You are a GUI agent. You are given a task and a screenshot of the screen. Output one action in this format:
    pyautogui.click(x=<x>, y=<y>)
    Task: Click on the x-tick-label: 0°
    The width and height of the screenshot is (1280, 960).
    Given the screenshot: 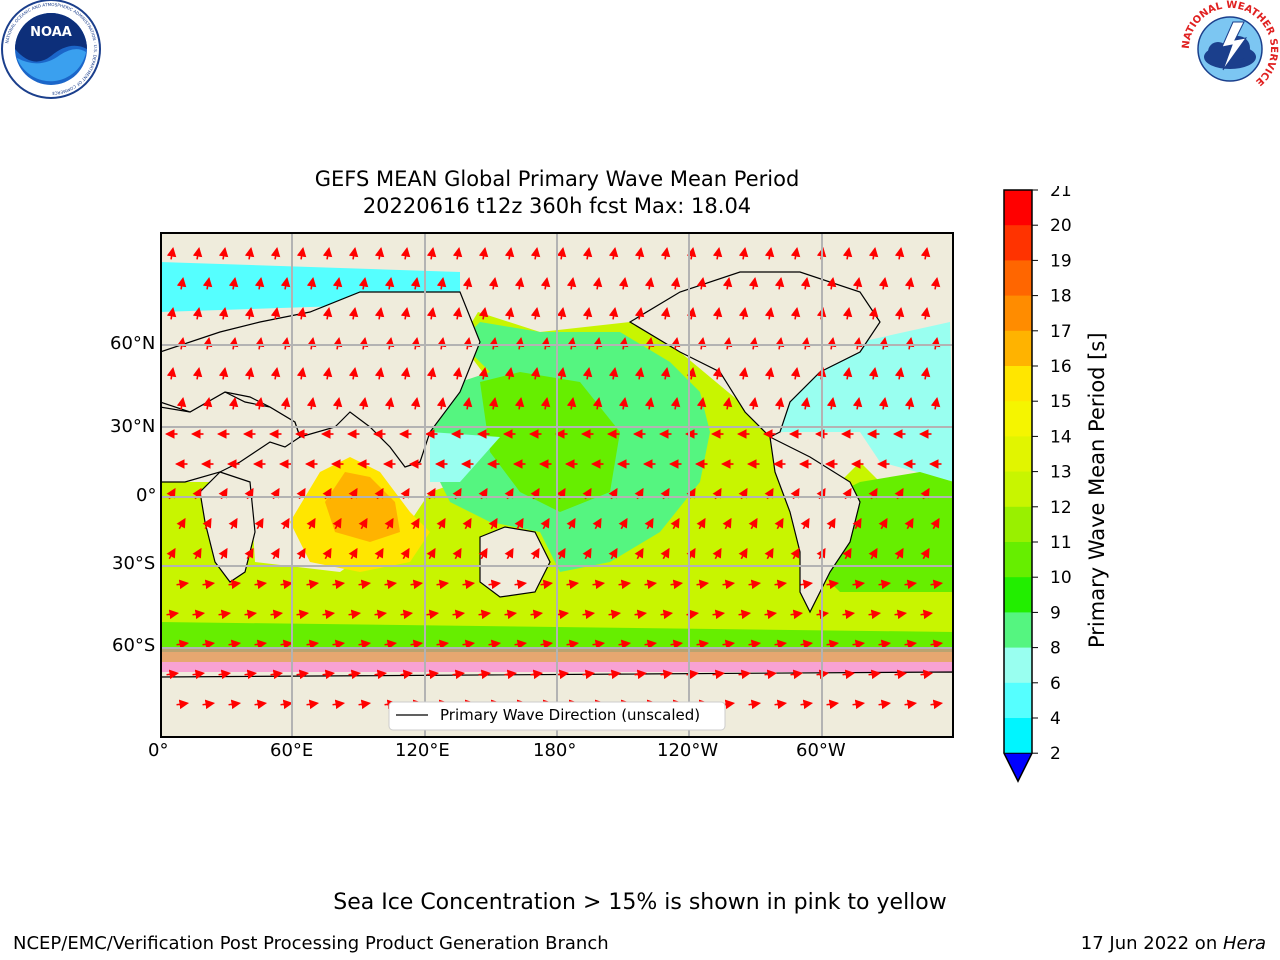 What is the action you would take?
    pyautogui.click(x=158, y=750)
    